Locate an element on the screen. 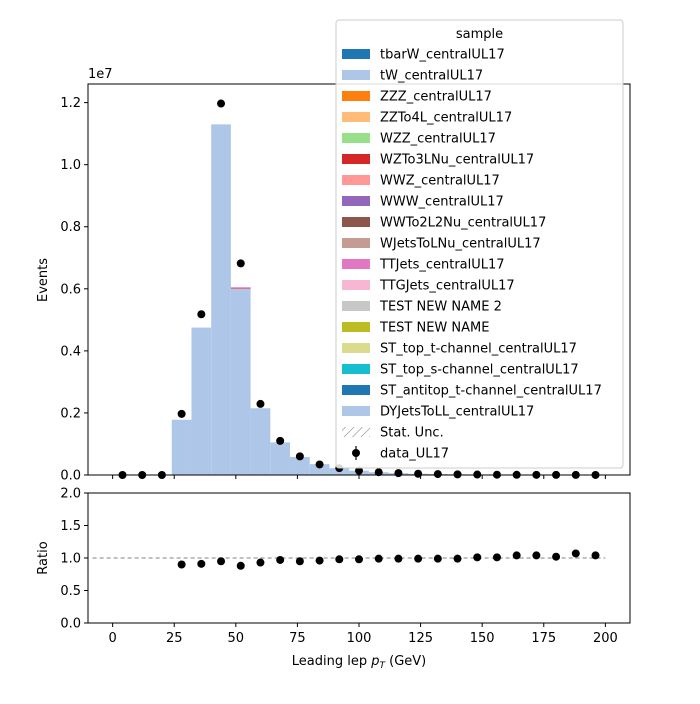 This screenshot has height=704, width=700. top-x-ticks is located at coordinates (359, 477).